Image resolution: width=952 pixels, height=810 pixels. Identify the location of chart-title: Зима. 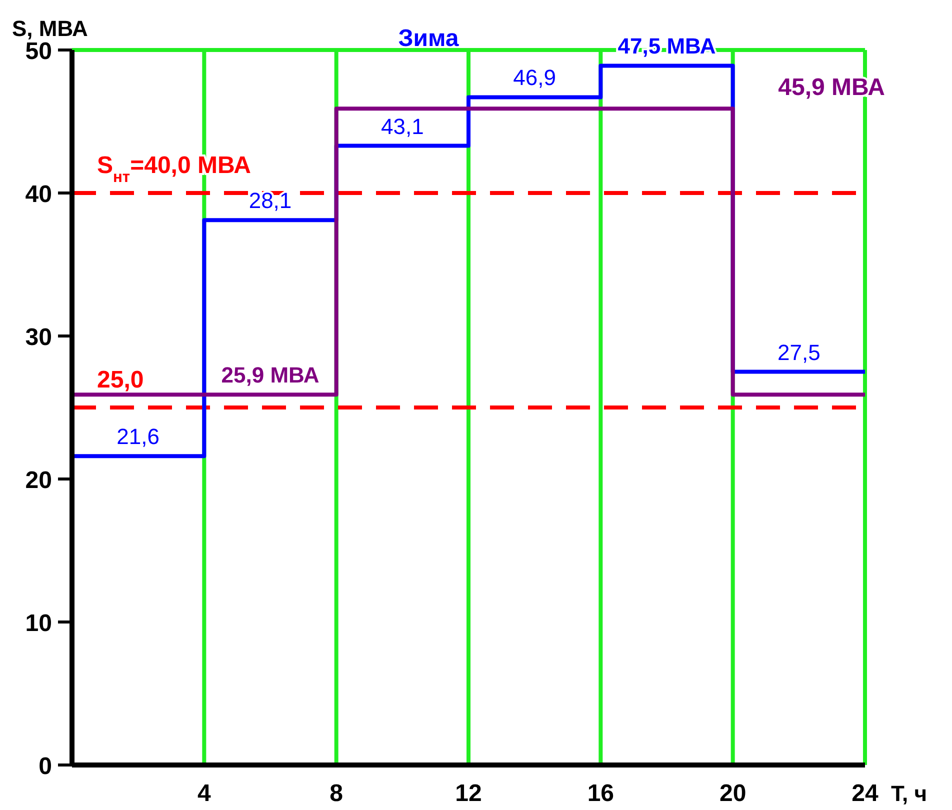
(429, 38).